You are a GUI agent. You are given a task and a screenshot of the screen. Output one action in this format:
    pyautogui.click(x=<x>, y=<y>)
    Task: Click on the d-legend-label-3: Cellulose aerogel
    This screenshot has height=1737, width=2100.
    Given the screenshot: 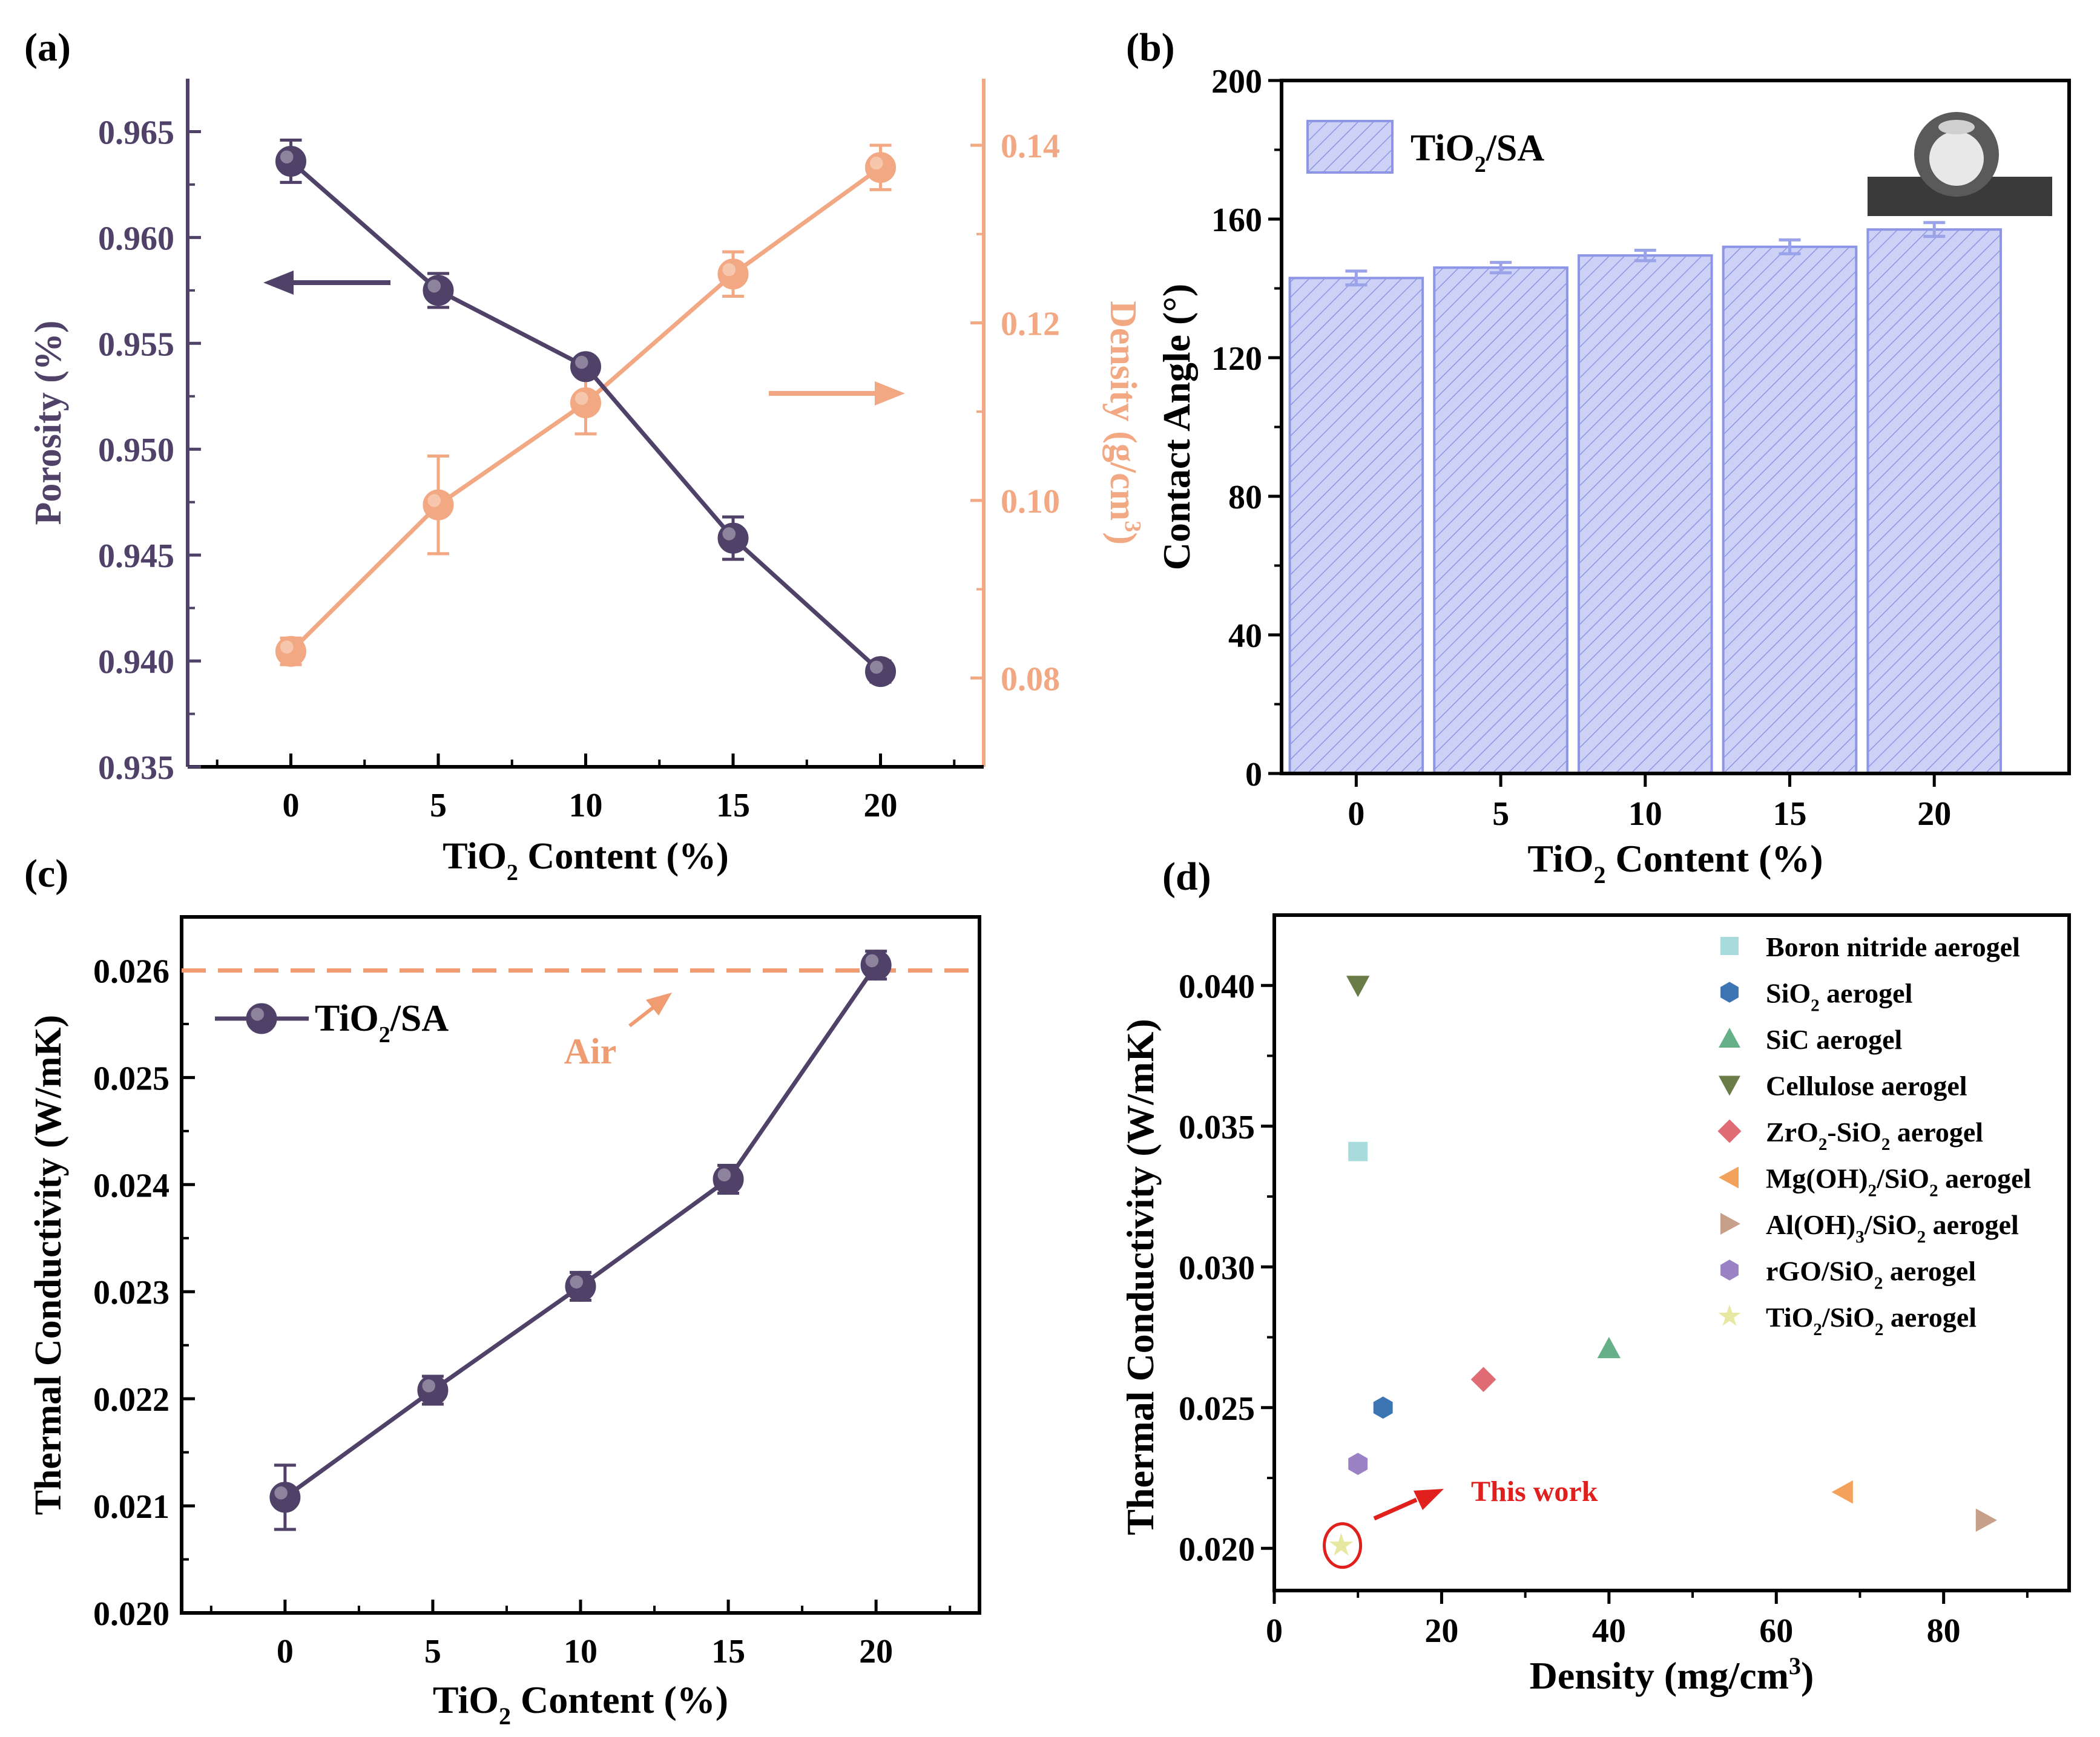 What is the action you would take?
    pyautogui.click(x=1866, y=1087)
    